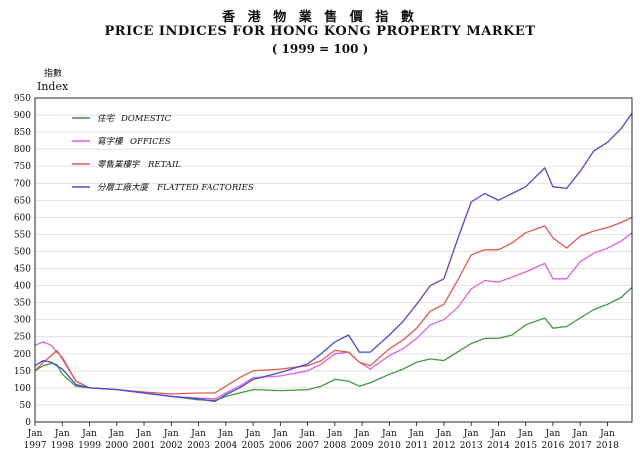 This screenshot has height=462, width=640. I want to click on x-tick-label-year: 1997, so click(35, 446).